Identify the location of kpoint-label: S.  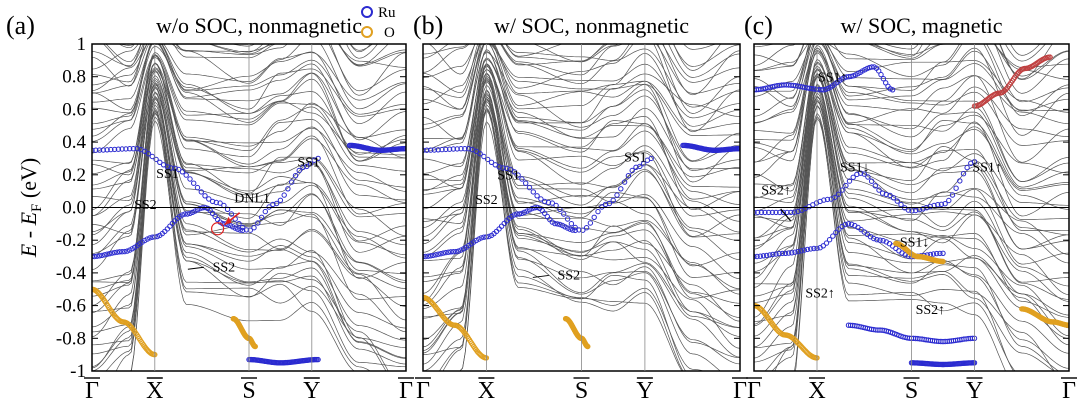
(248, 391).